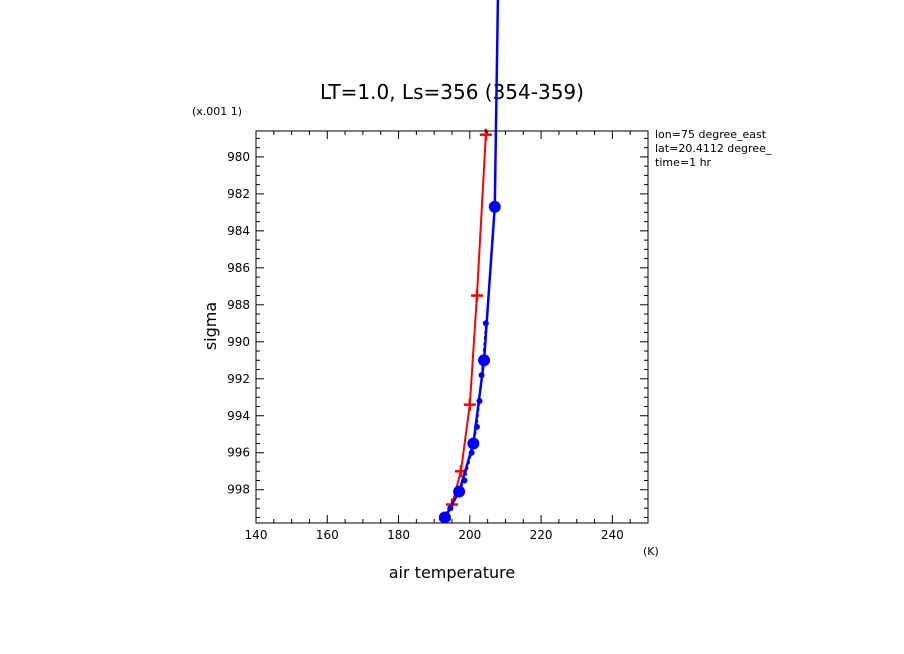  I want to click on x-tick-label: 220, so click(541, 535).